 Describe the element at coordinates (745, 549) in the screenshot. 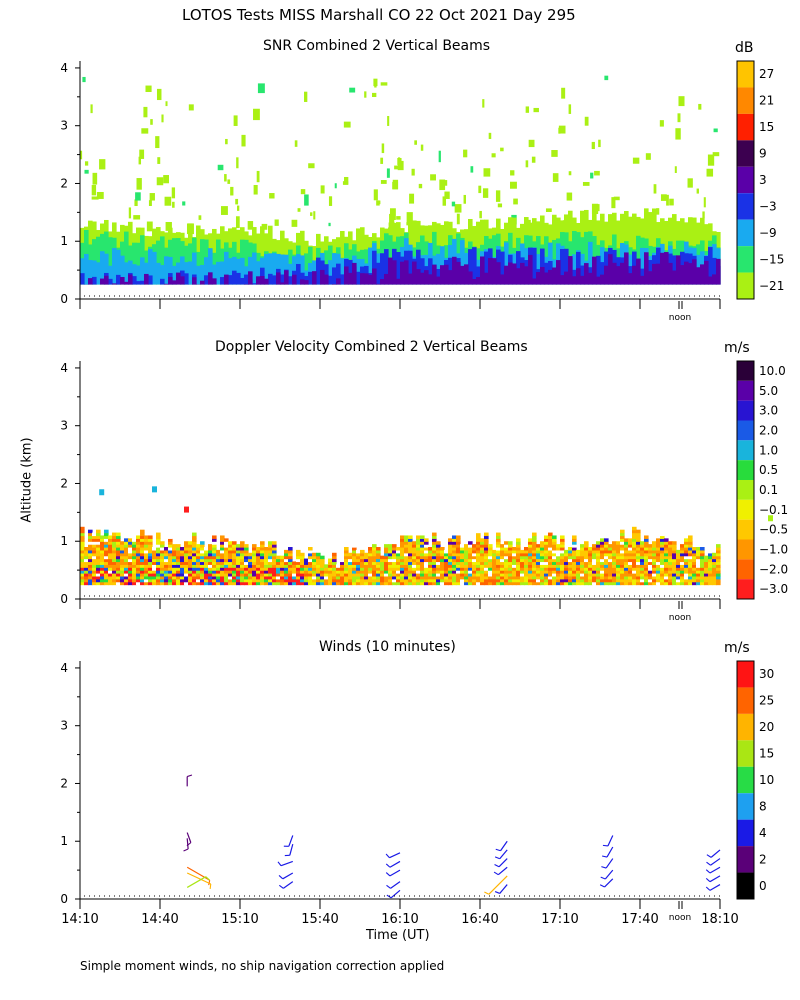

I see `colorbar-swatch` at that location.